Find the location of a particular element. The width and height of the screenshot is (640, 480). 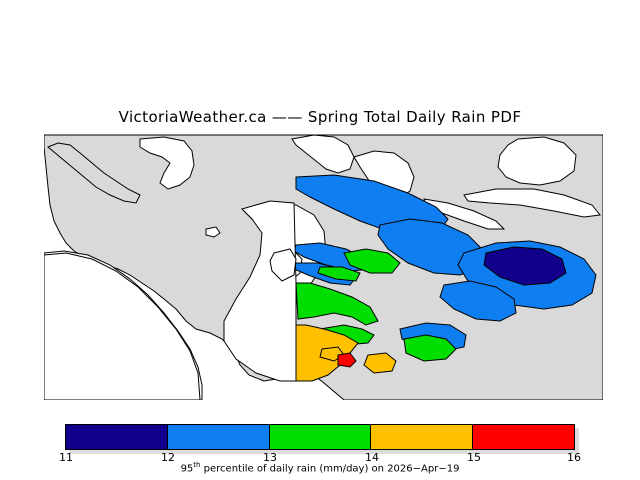

colorbar-tick-0: 11 is located at coordinates (66, 457).